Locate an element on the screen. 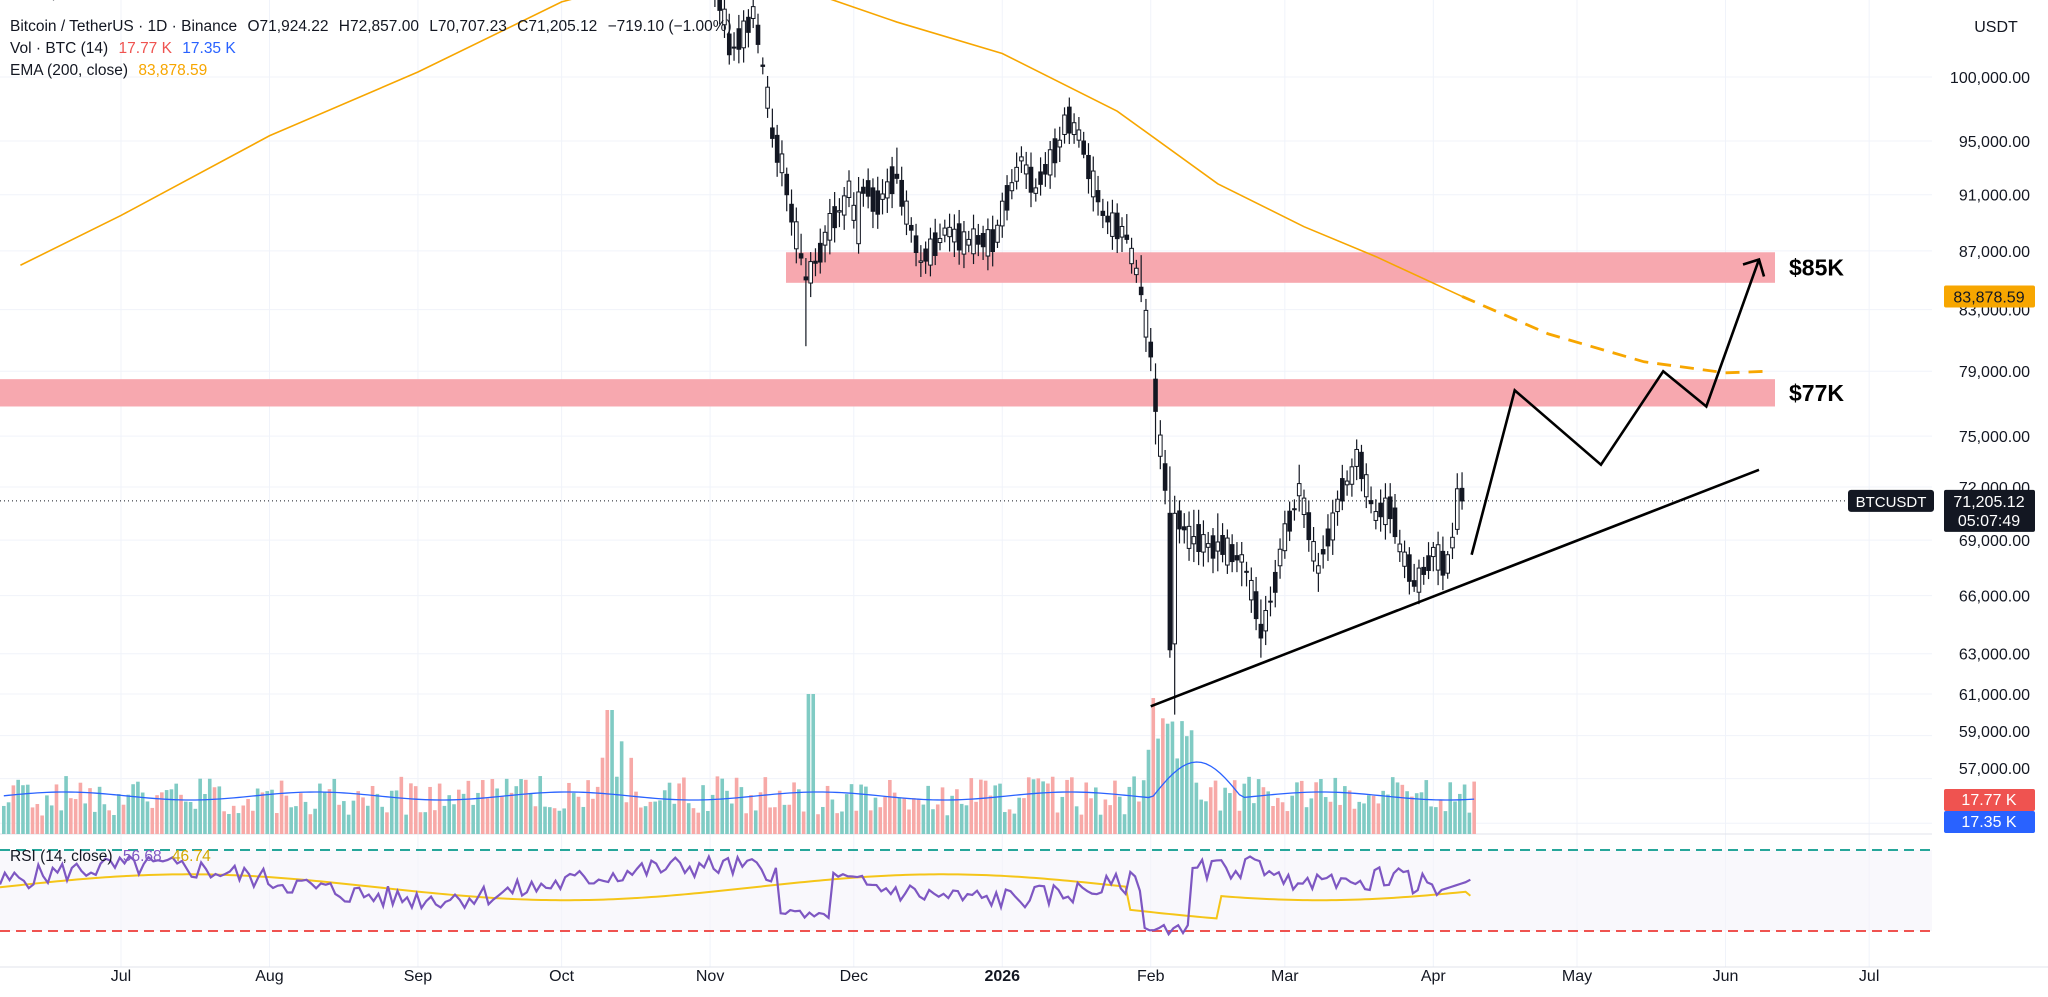  rsi-label: RSI (14, close) is located at coordinates (61, 856).